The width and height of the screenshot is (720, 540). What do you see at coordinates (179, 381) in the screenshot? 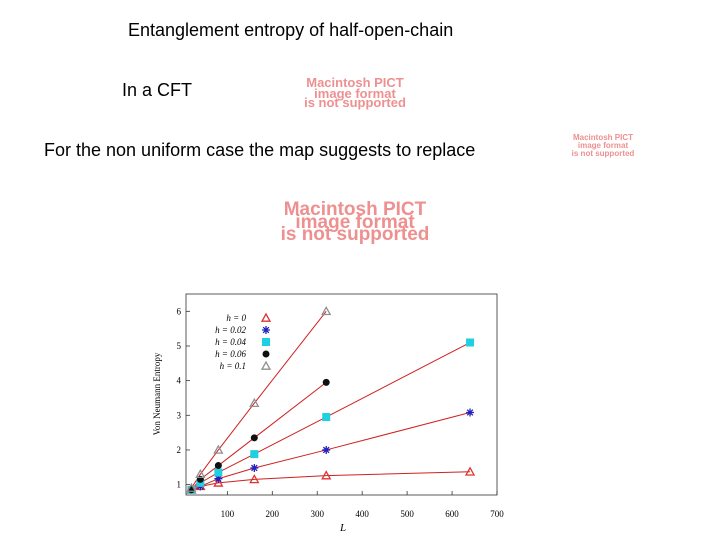
I see `y-tick-label: 4` at bounding box center [179, 381].